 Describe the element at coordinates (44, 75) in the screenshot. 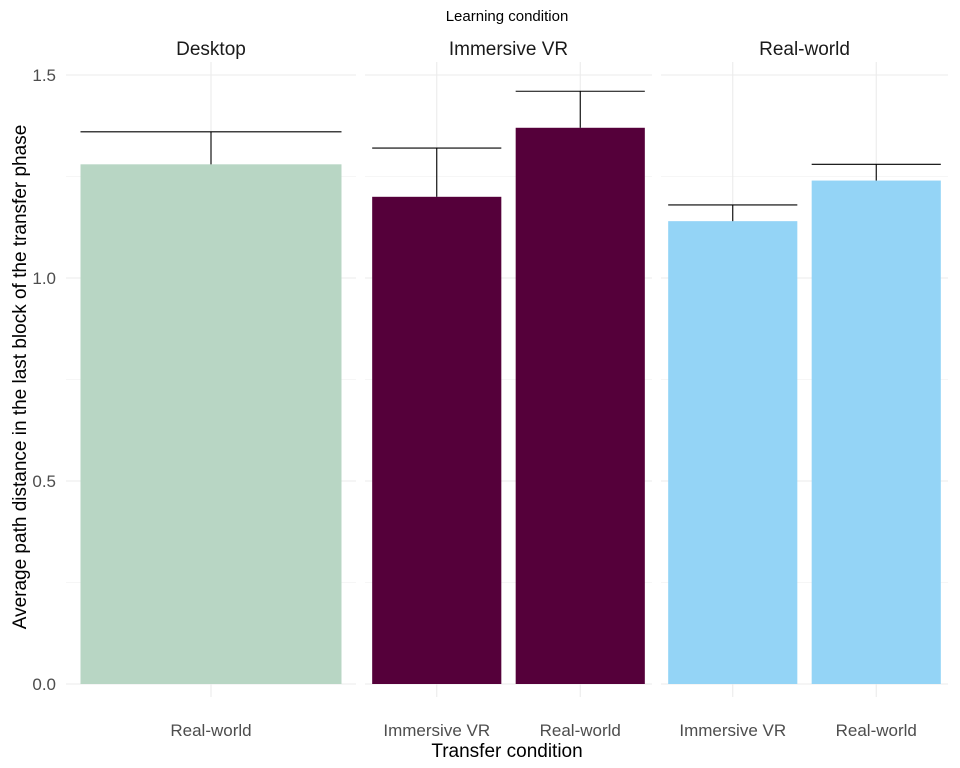

I see `y-tick-label: 1.5` at that location.